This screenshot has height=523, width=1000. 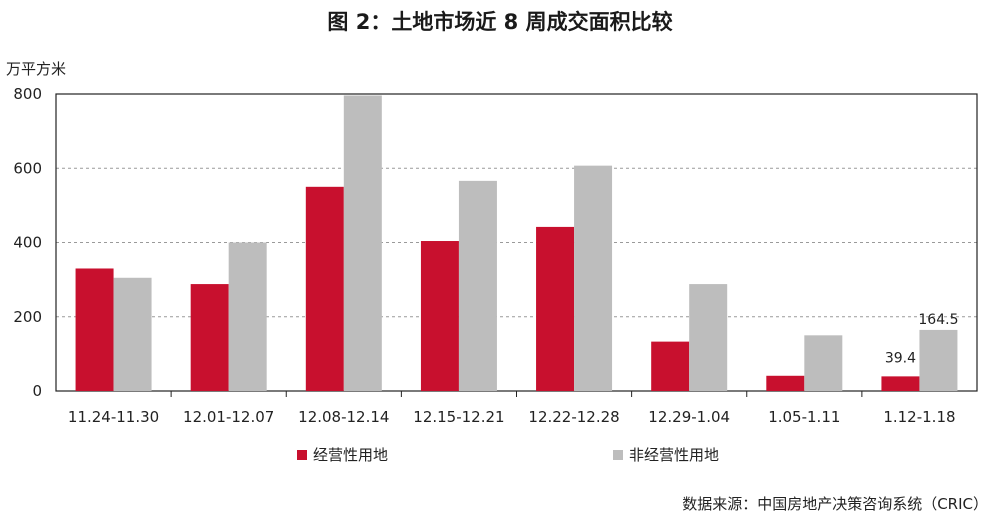 I want to click on x-tick-label: 12.15-12.21, so click(x=458, y=417).